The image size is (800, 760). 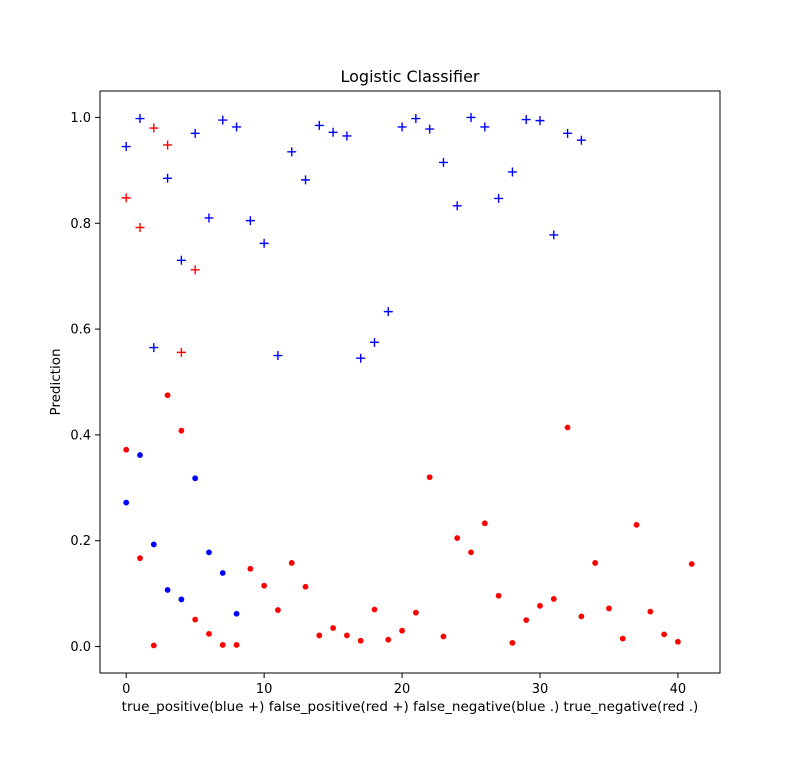 What do you see at coordinates (264, 689) in the screenshot?
I see `x-tick-label: 10` at bounding box center [264, 689].